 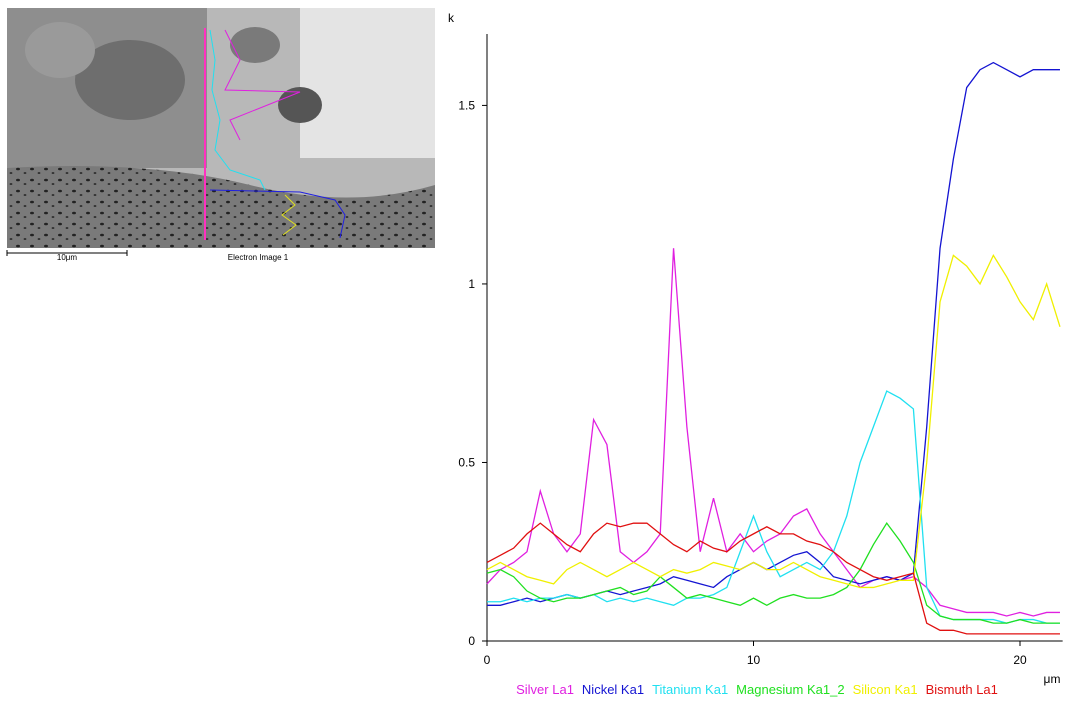 What do you see at coordinates (690, 689) in the screenshot?
I see `legend-entry: Titanium Ka1` at bounding box center [690, 689].